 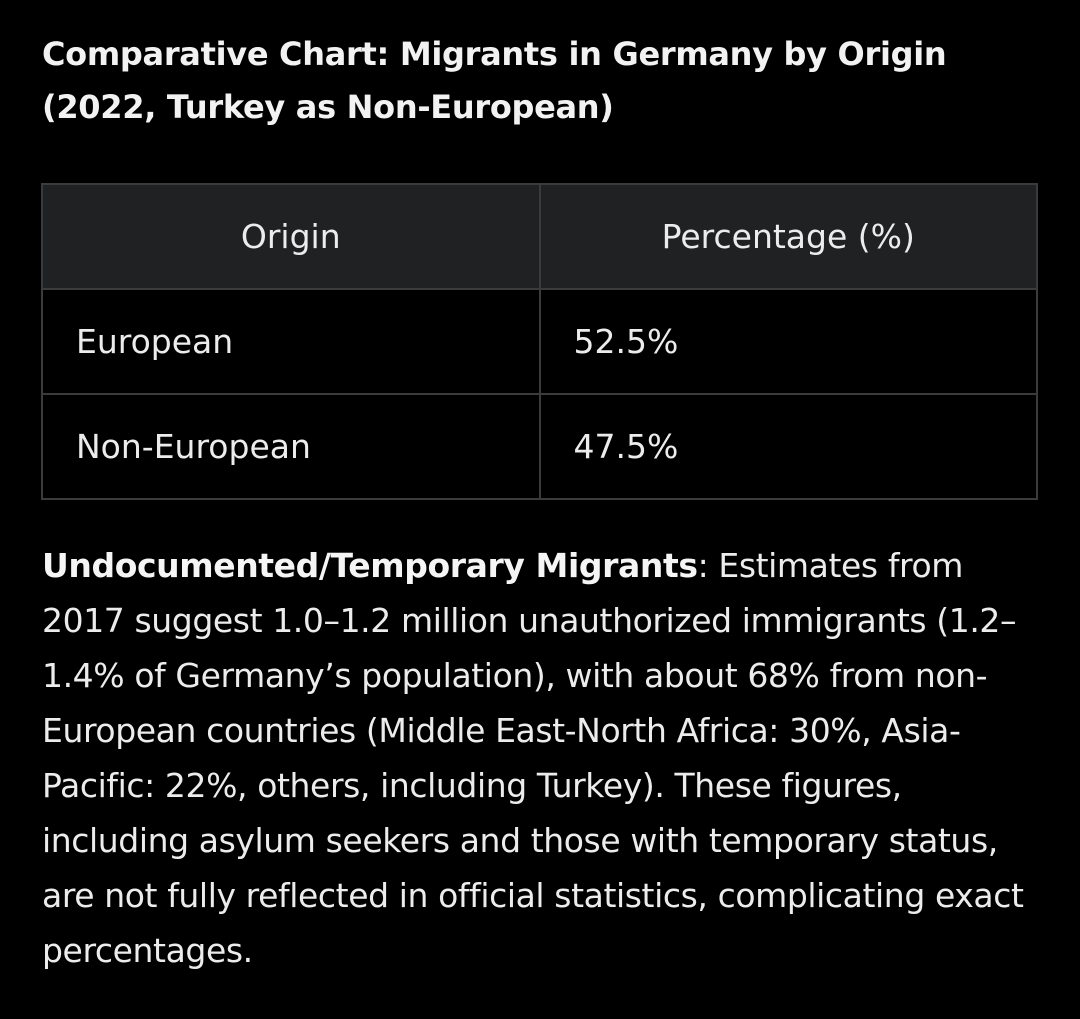 What do you see at coordinates (291, 236) in the screenshot?
I see `header-cell: Origin` at bounding box center [291, 236].